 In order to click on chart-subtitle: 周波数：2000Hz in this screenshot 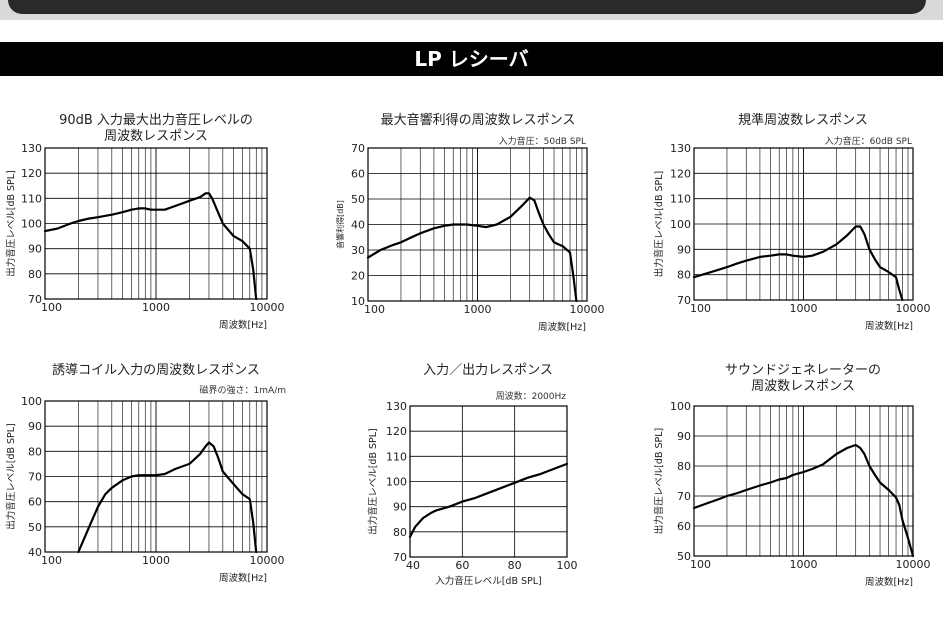, I will do `click(531, 396)`.